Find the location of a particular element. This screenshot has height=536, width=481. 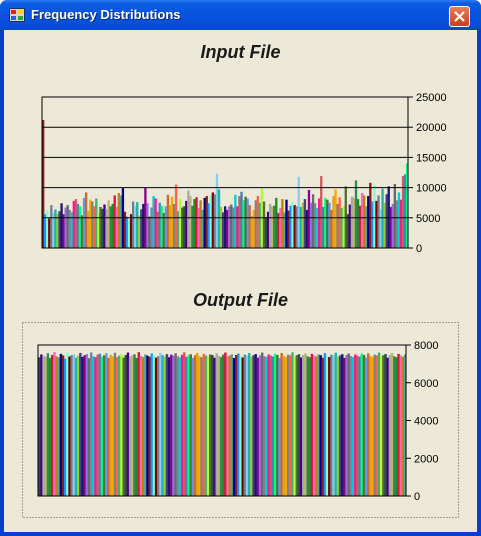

window-title: Frequency Distributions is located at coordinates (106, 14).